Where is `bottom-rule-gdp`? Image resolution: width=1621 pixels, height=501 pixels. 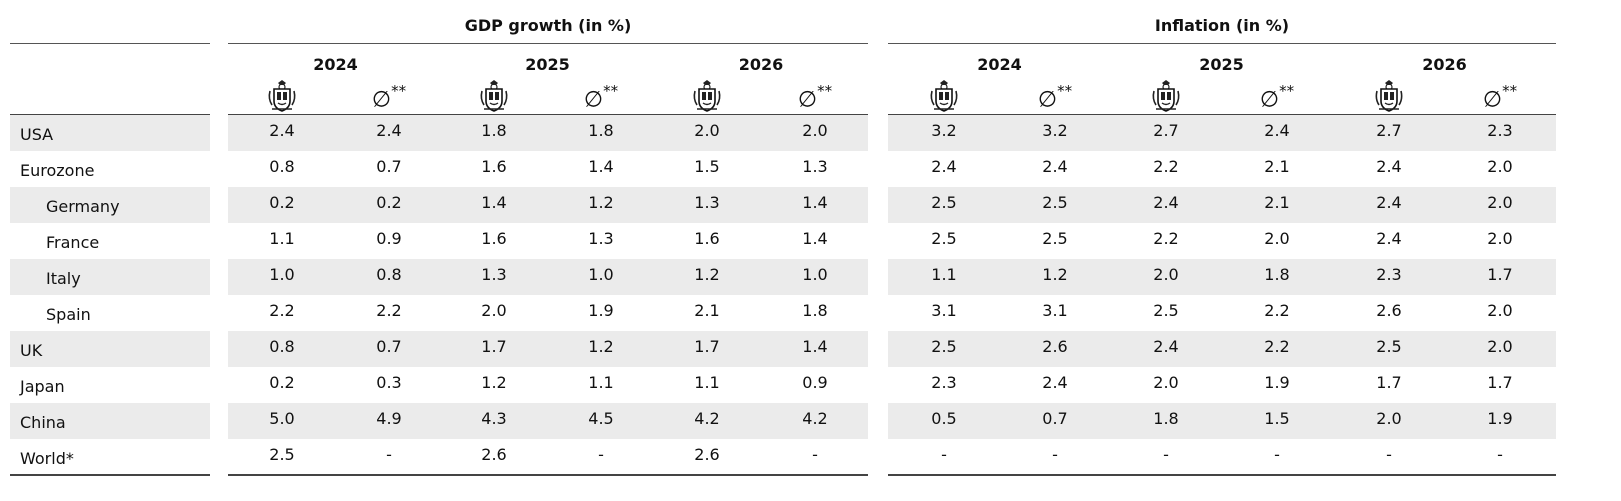 bottom-rule-gdp is located at coordinates (548, 475).